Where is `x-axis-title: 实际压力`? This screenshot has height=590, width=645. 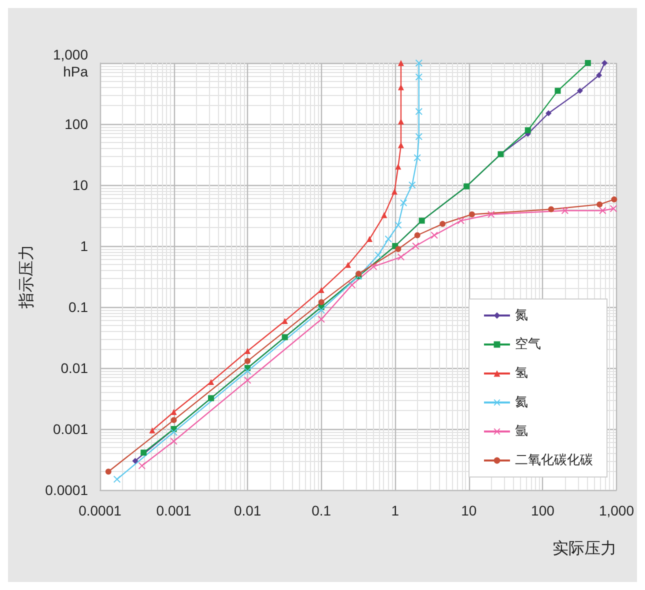
x-axis-title: 实际压力 is located at coordinates (584, 548).